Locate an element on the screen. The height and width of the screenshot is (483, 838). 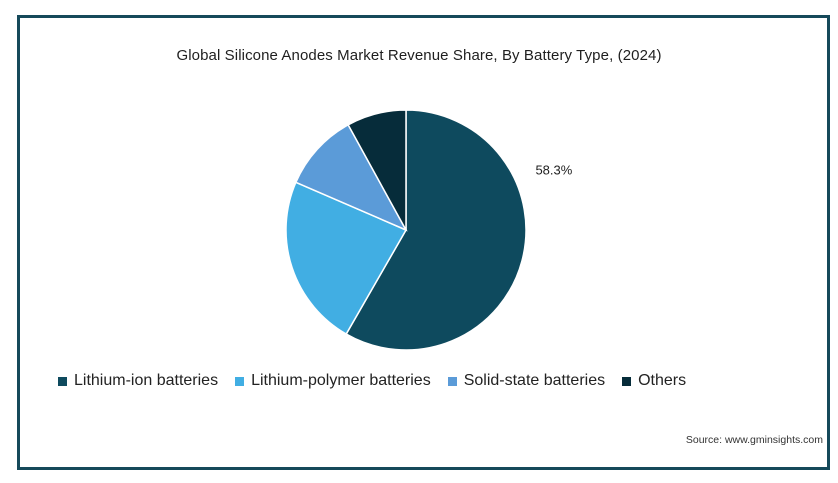
legend-swatch-solid-state is located at coordinates (452, 381).